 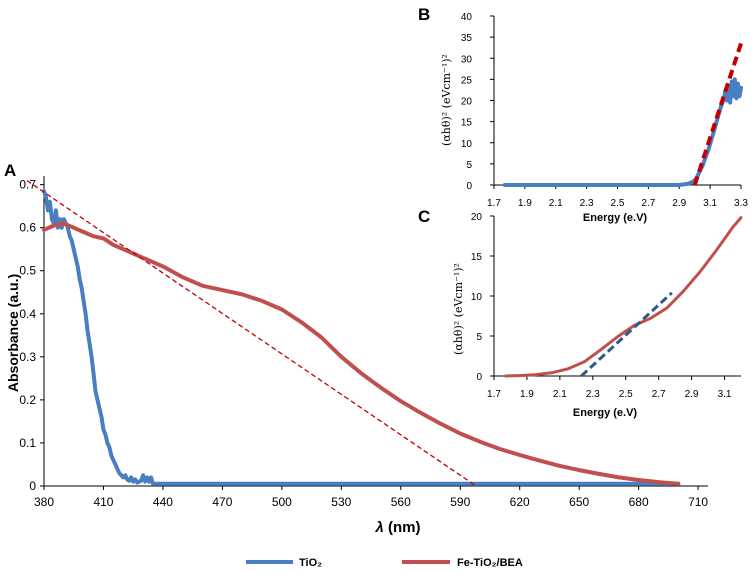 What do you see at coordinates (639, 502) in the screenshot?
I see `x-tick-label: 680` at bounding box center [639, 502].